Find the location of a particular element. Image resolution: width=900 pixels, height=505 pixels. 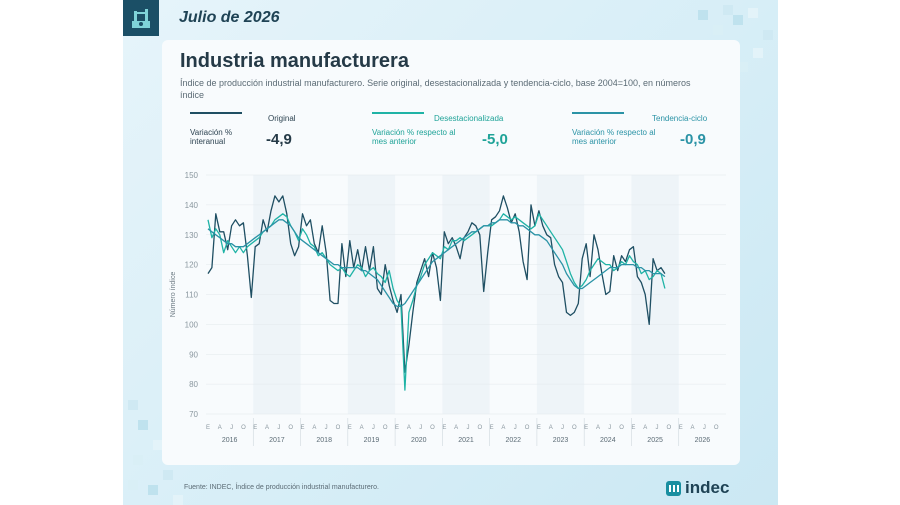

y-tick-label: 100 is located at coordinates (192, 324).